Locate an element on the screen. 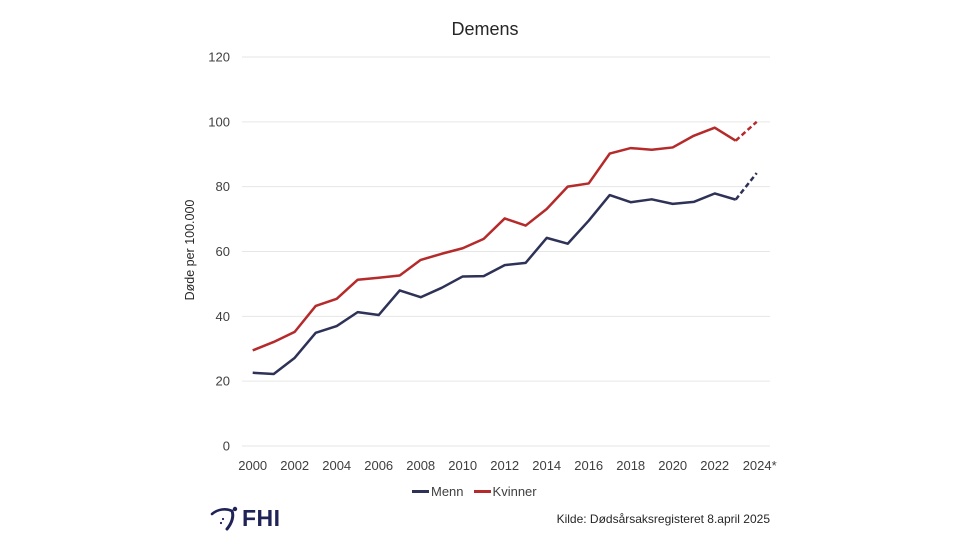 The image size is (970, 546). y-tick-label: 100 is located at coordinates (219, 121).